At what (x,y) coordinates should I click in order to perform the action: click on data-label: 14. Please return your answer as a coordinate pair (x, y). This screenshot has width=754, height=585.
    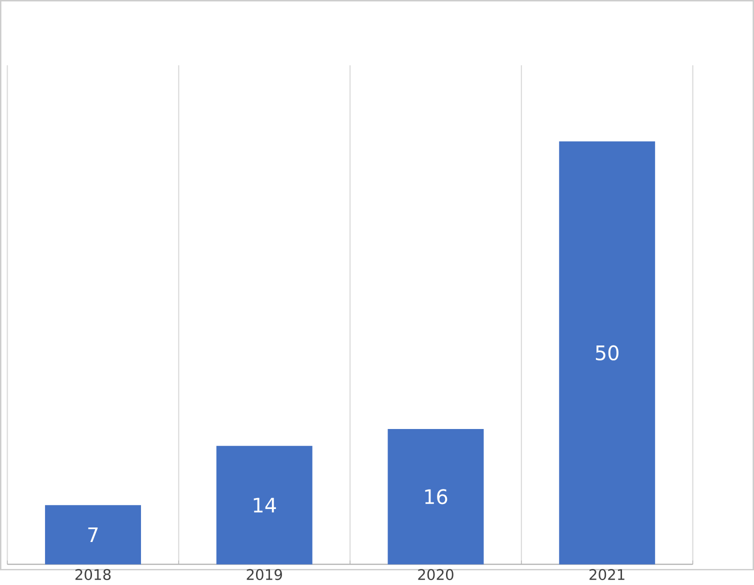
    Looking at the image, I should click on (265, 505).